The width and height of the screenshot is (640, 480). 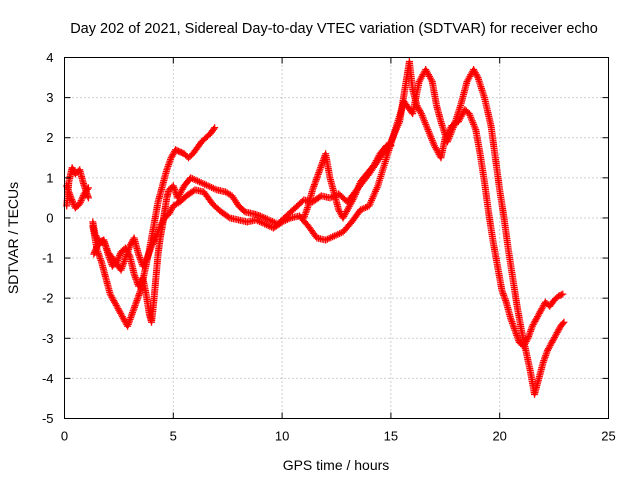 I want to click on y-tick-label: -2, so click(x=48, y=298).